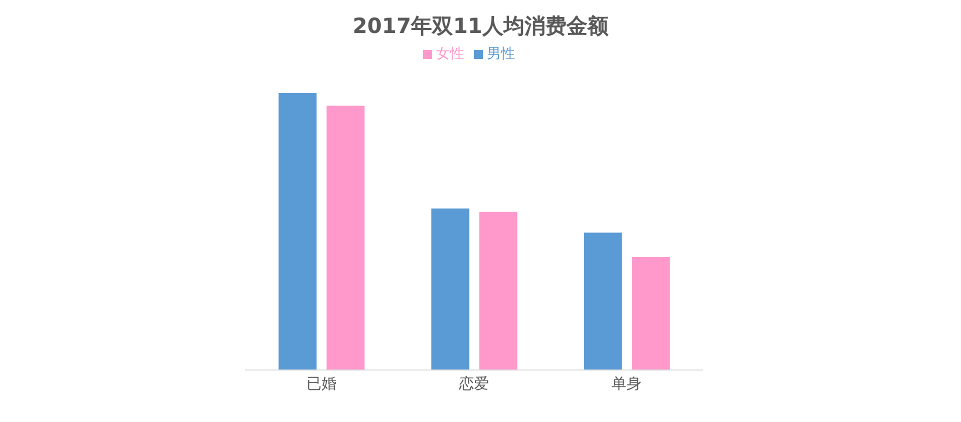  What do you see at coordinates (321, 383) in the screenshot?
I see `x-tick-label: 已婚` at bounding box center [321, 383].